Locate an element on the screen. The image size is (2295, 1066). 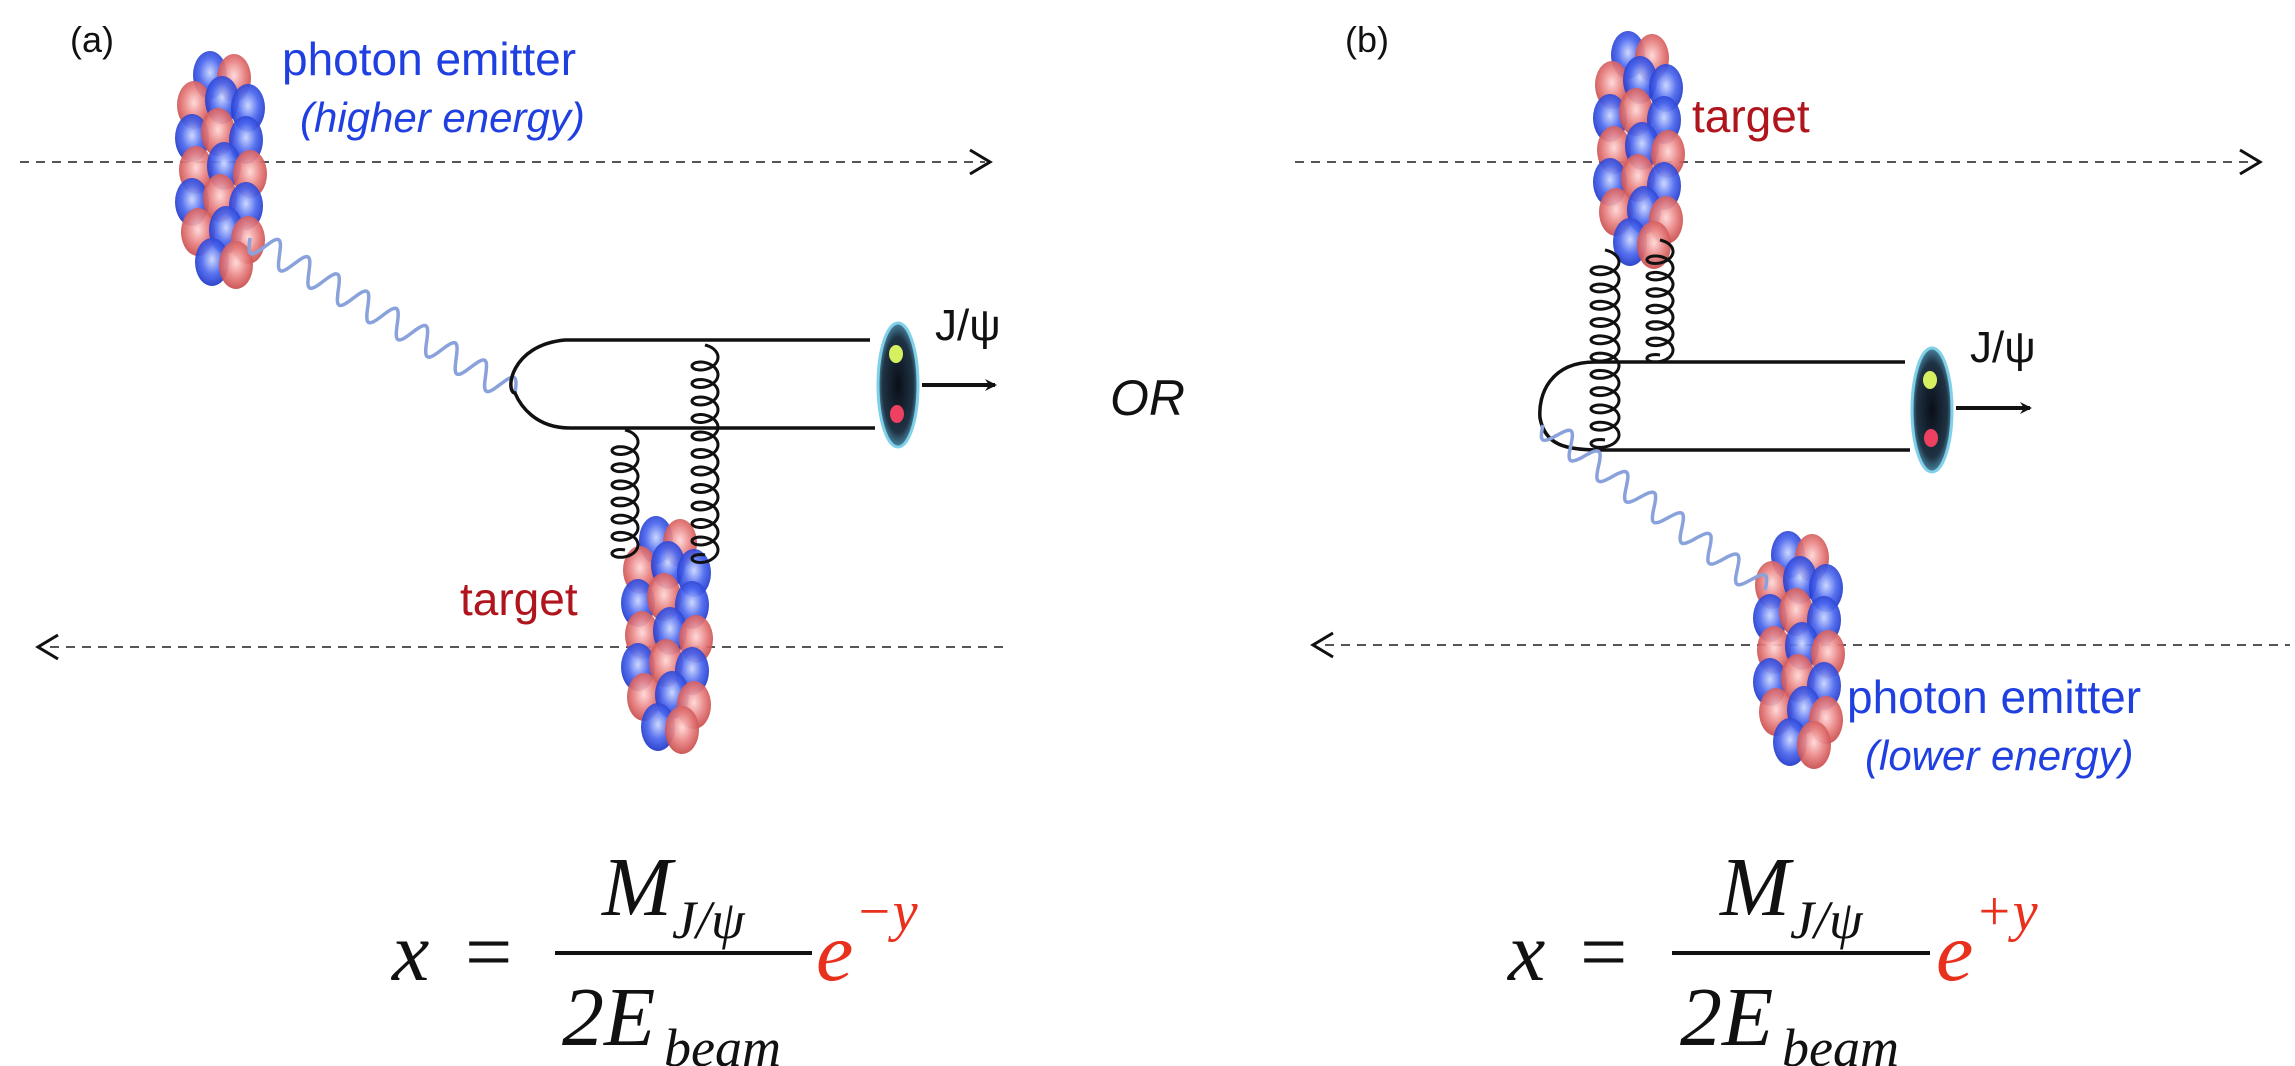
gluon-line-a1 is located at coordinates (625, 493).